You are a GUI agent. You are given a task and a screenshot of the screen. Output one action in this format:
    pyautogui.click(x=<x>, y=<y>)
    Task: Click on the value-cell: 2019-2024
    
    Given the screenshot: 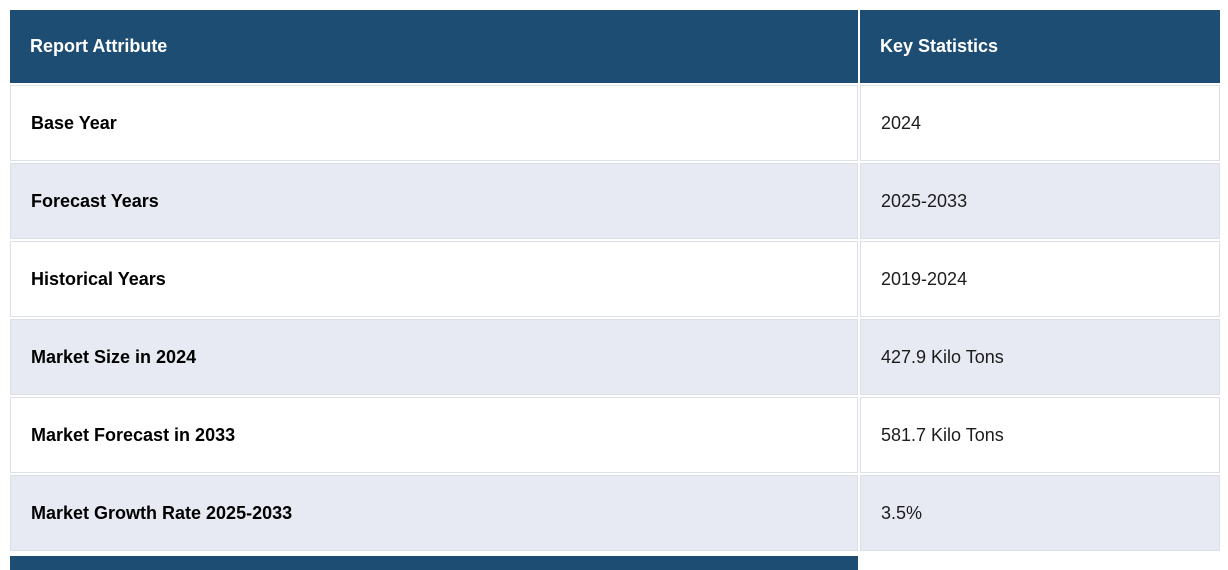 What is the action you would take?
    pyautogui.click(x=1040, y=279)
    